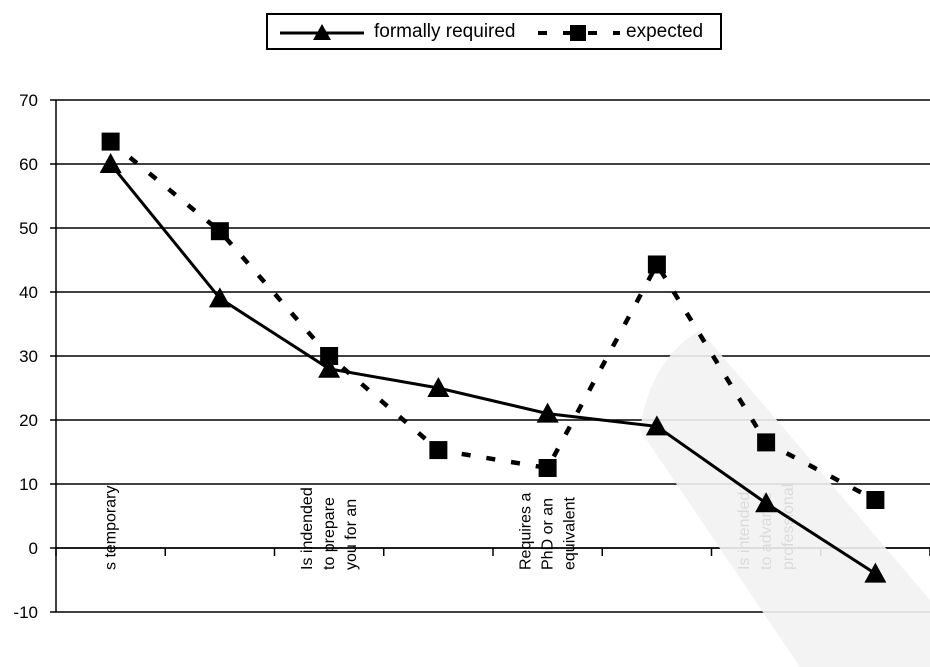  Describe the element at coordinates (111, 528) in the screenshot. I see `x-category-label: s temporary` at that location.